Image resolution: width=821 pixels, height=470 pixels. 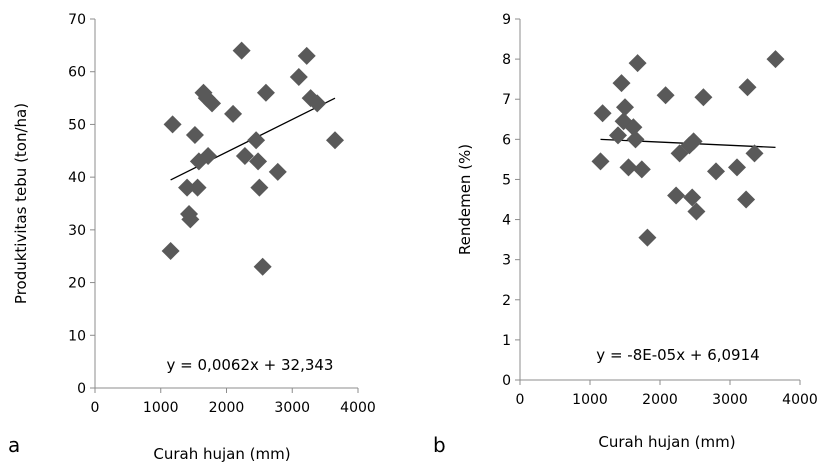 I want to click on y-tick-label: 3, so click(x=506, y=261).